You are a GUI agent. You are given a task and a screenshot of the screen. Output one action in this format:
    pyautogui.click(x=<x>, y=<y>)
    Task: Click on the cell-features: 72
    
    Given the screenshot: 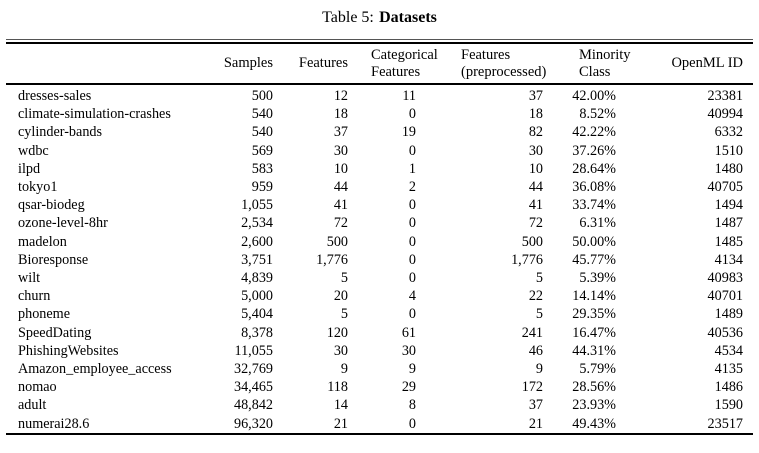 What is the action you would take?
    pyautogui.click(x=340, y=223)
    